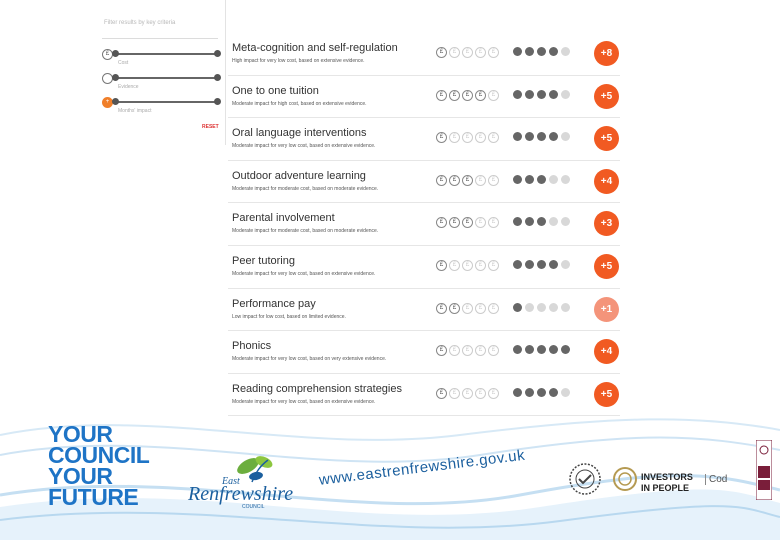  Describe the element at coordinates (606, 309) in the screenshot. I see `impact-badge: +1` at that location.